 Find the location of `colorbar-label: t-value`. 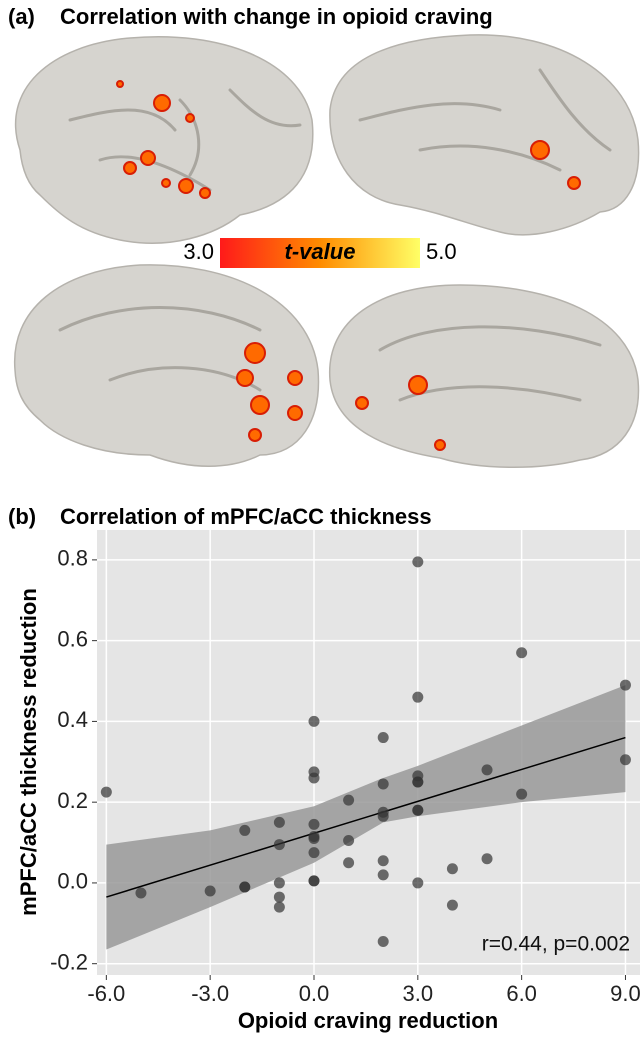

colorbar-label: t-value is located at coordinates (320, 251).